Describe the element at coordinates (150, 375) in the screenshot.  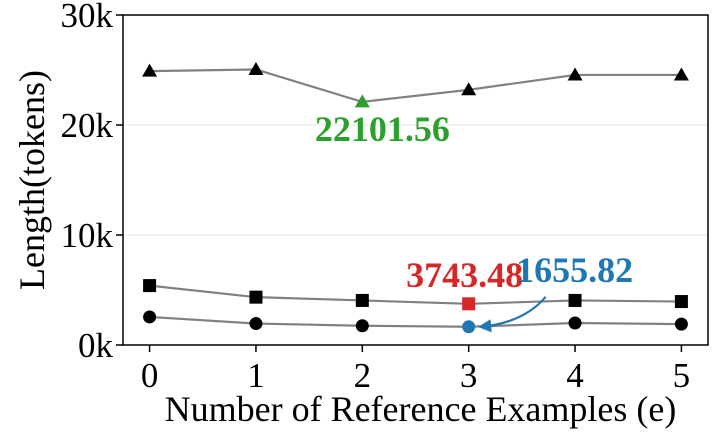
I see `x-tick-label: 0` at that location.